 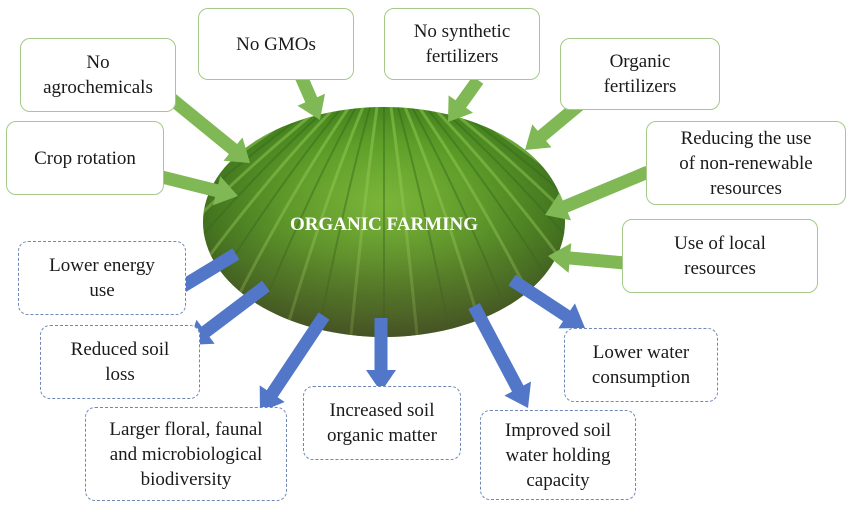 I want to click on output-box-soil-organic-matter: Increased soil organic matter, so click(x=382, y=423).